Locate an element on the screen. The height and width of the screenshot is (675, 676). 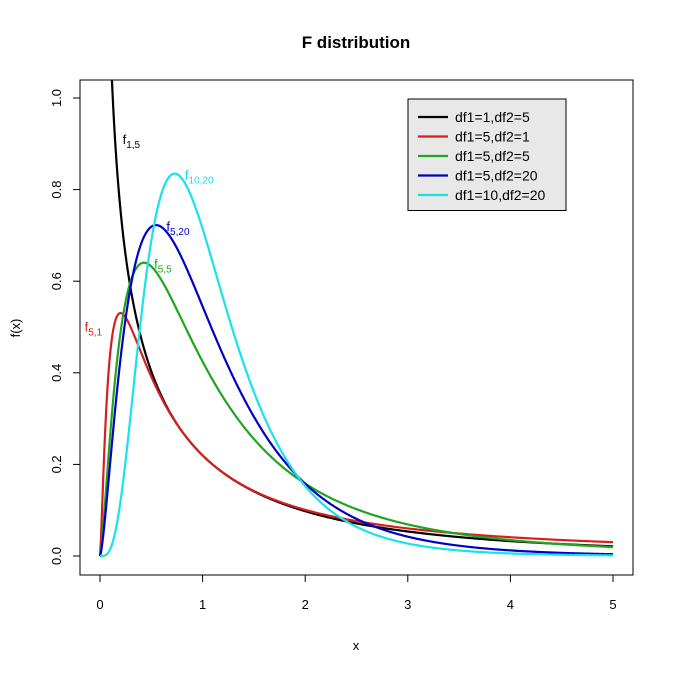
legend-entry-label: df1=5,df2=5 is located at coordinates (492, 156).